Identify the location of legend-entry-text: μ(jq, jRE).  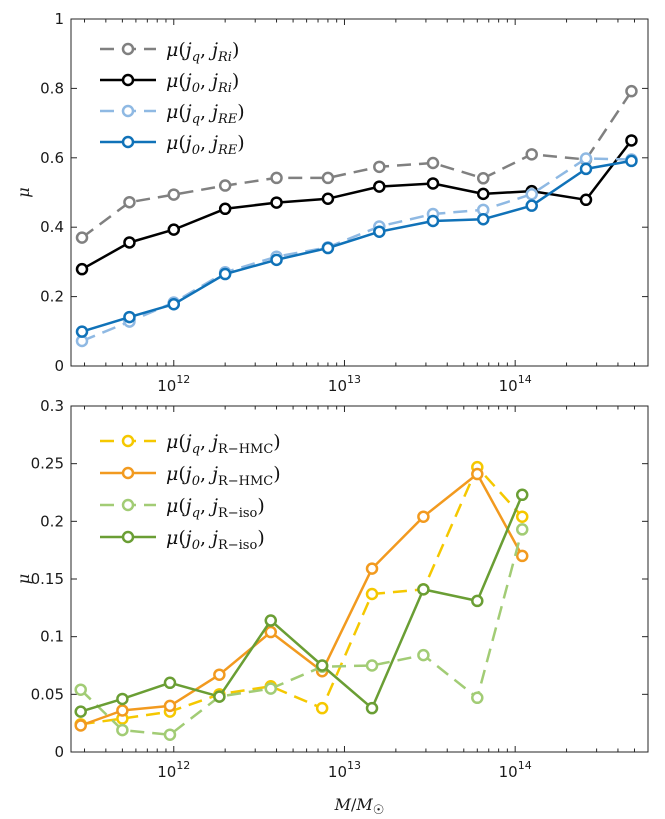
(205, 114).